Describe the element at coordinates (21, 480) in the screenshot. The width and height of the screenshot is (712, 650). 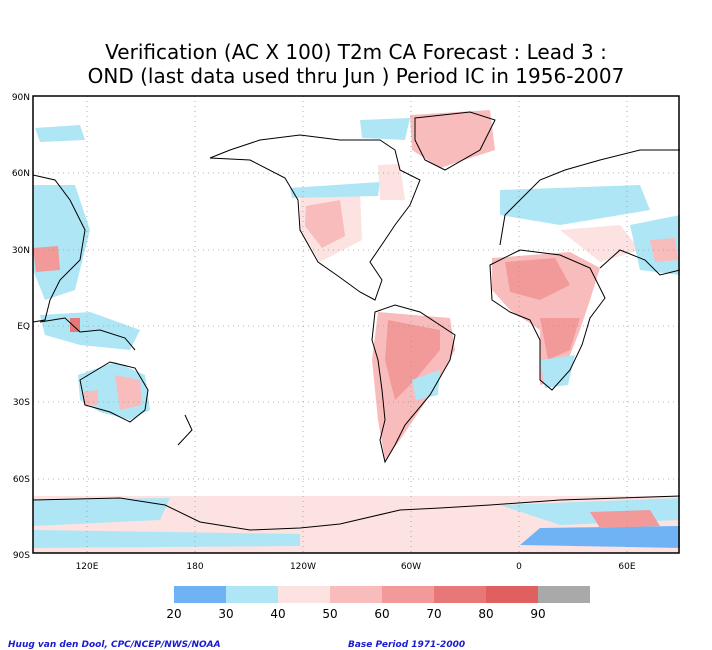
I see `lat-label: 60S` at that location.